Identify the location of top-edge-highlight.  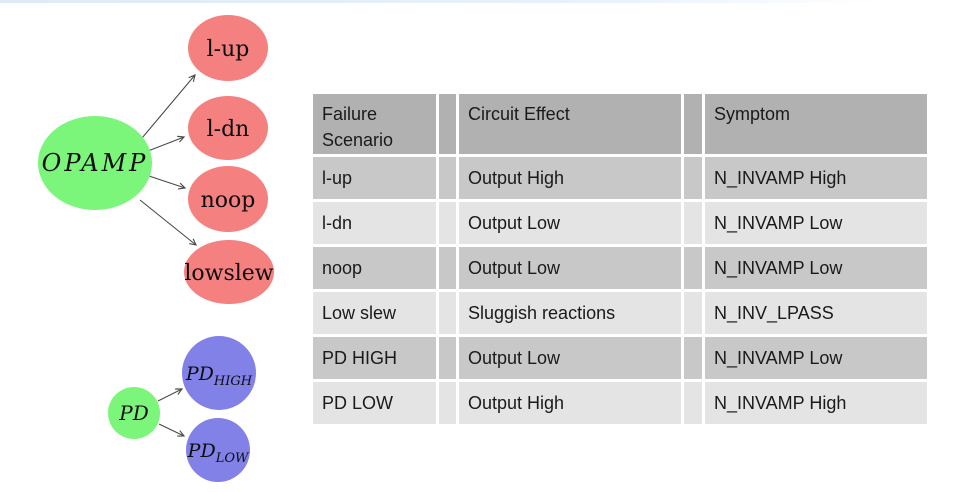
(440, 1).